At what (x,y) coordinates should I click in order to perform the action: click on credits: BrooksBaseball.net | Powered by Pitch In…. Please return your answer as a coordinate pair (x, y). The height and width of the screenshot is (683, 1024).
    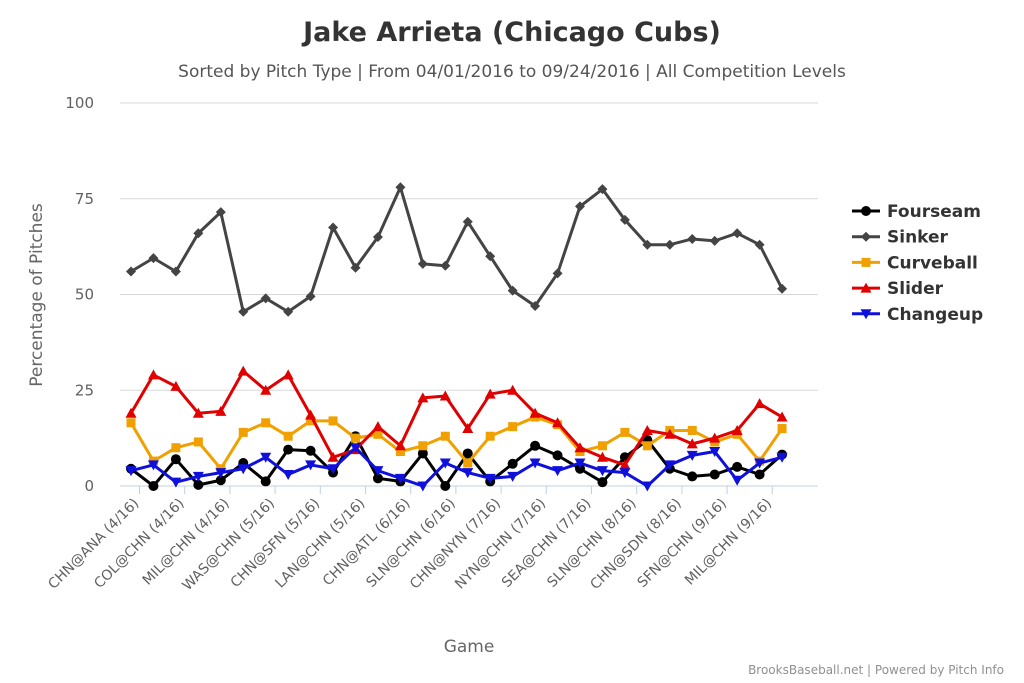
    Looking at the image, I should click on (876, 670).